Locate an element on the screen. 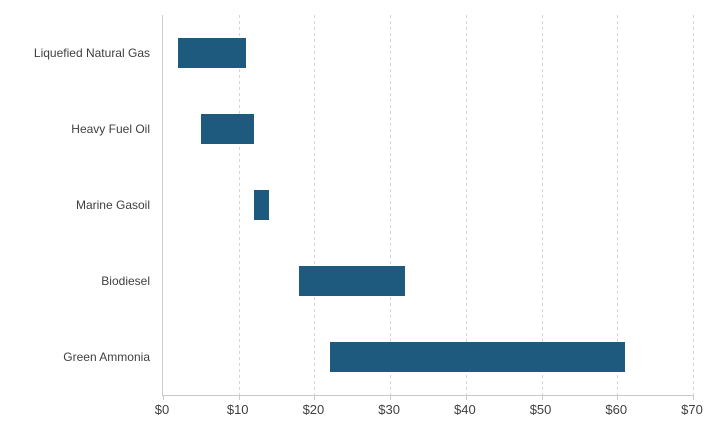  bar-liquefied-natural-gas is located at coordinates (212, 53).